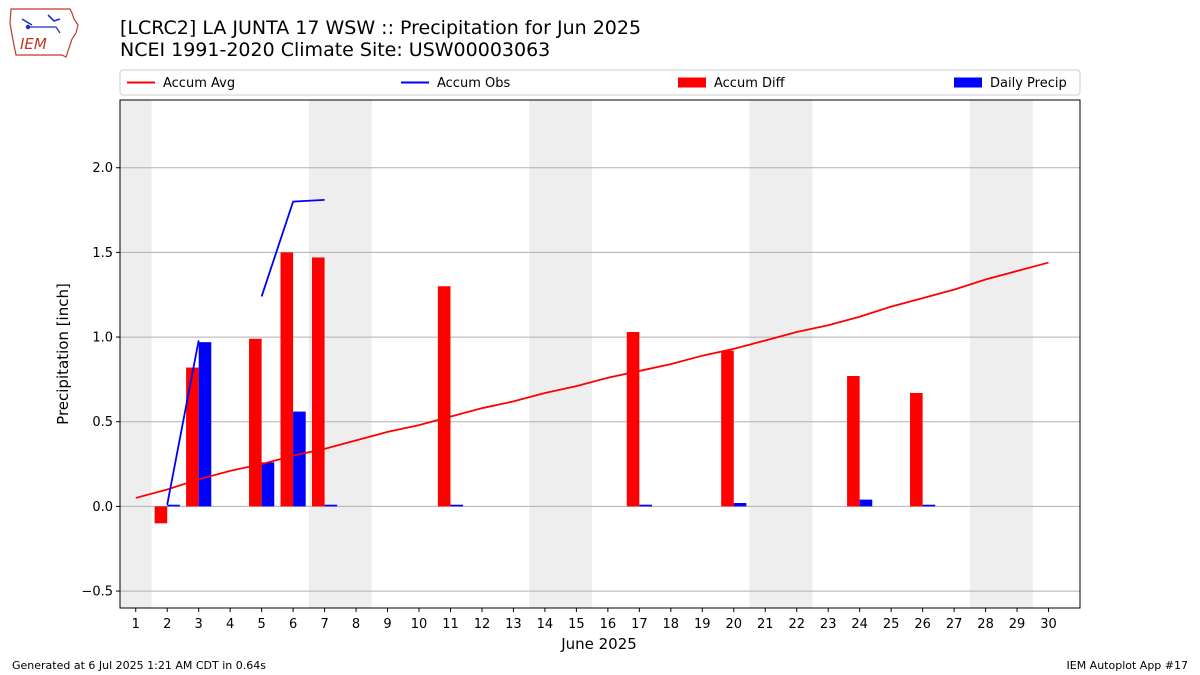  Describe the element at coordinates (136, 624) in the screenshot. I see `x-tick-label: 1` at that location.